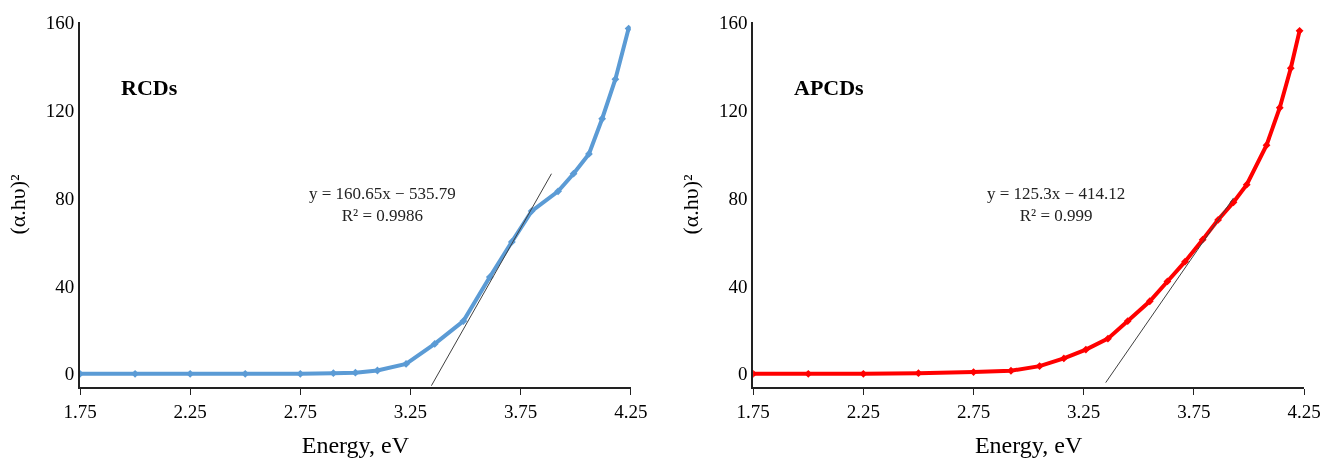 The image size is (1333, 466). I want to click on text: APCDs, so click(829, 87).